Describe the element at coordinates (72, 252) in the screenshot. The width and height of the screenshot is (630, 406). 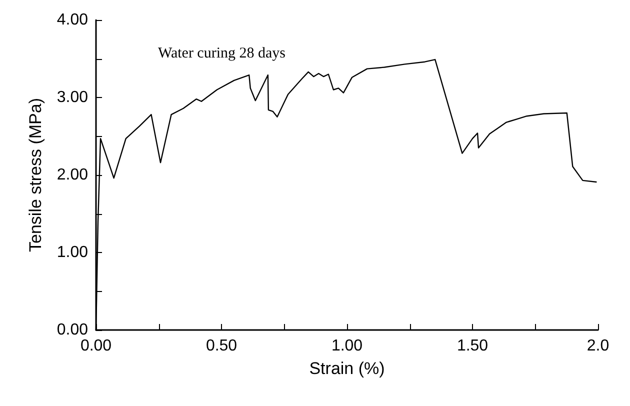
I see `y-tick-label: 1.00` at that location.